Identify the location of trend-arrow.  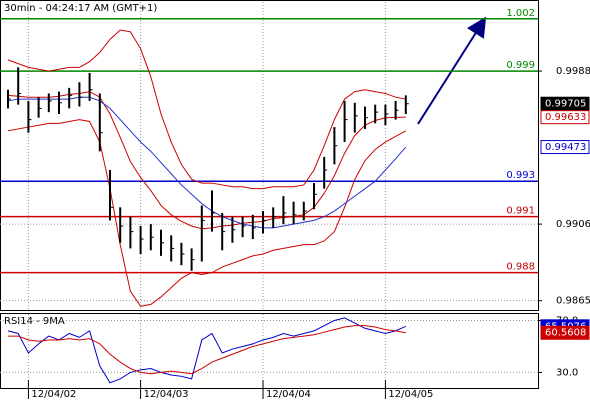
(452, 70).